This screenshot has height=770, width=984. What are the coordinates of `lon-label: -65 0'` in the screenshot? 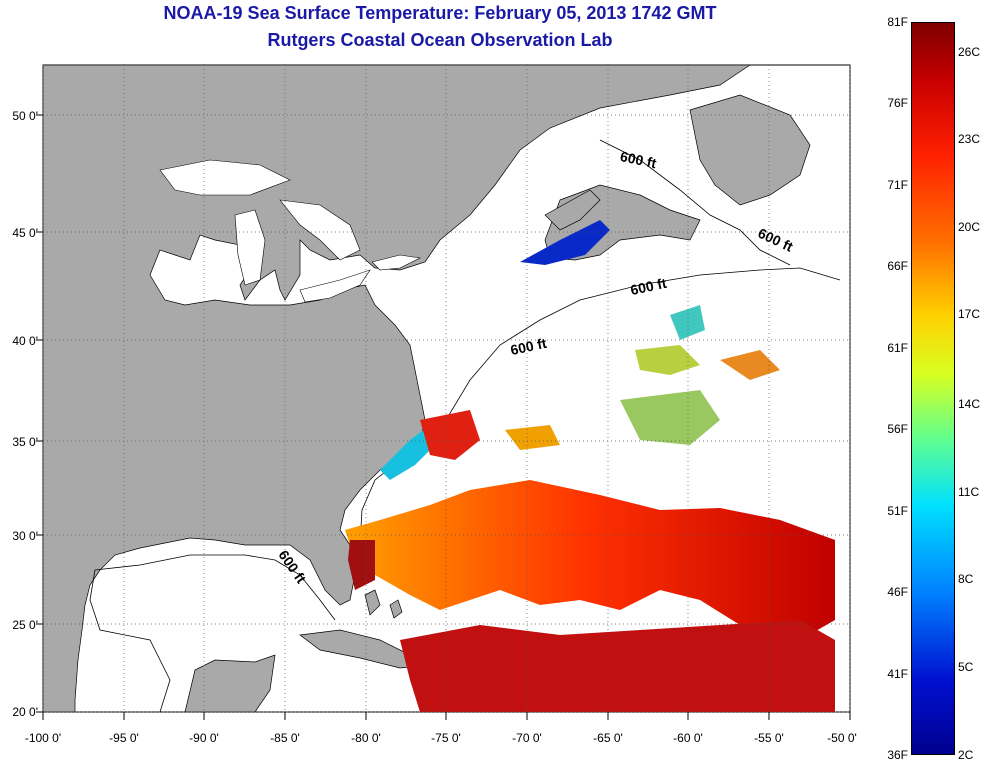 It's located at (608, 738).